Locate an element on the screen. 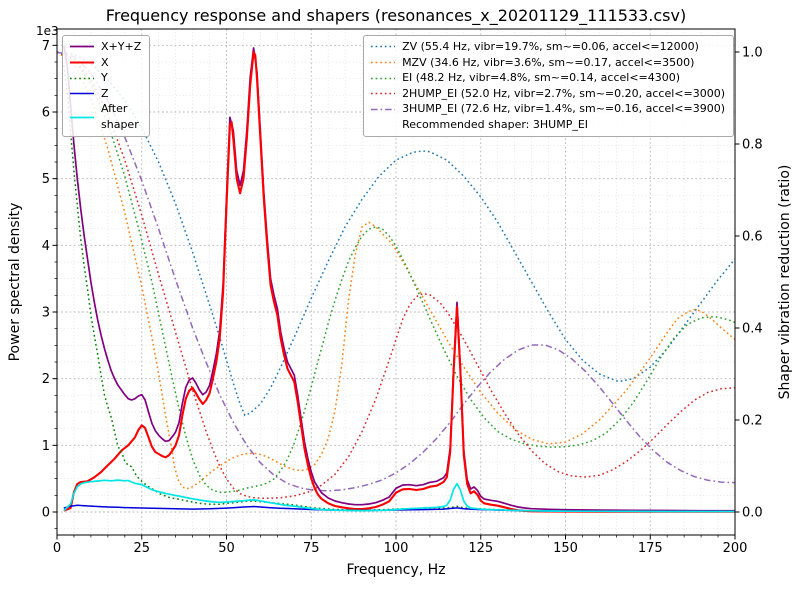  legend-item-after-shaper: After shaper is located at coordinates (105, 116).